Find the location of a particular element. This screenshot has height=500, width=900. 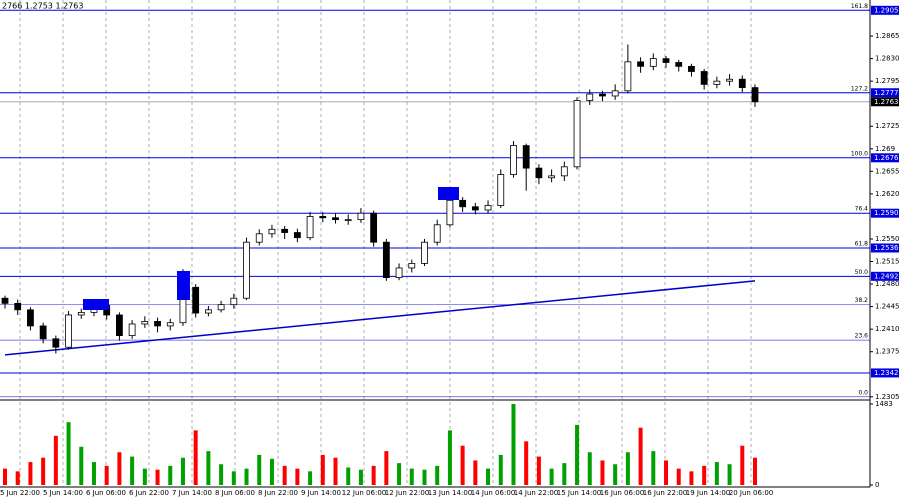

last-price-box is located at coordinates (885, 102).